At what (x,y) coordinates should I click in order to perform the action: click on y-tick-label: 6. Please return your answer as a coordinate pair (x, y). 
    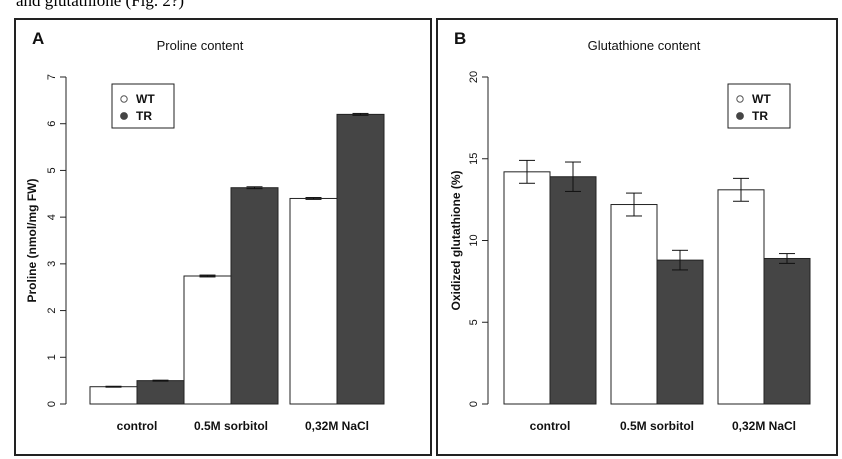
    Looking at the image, I should click on (52, 124).